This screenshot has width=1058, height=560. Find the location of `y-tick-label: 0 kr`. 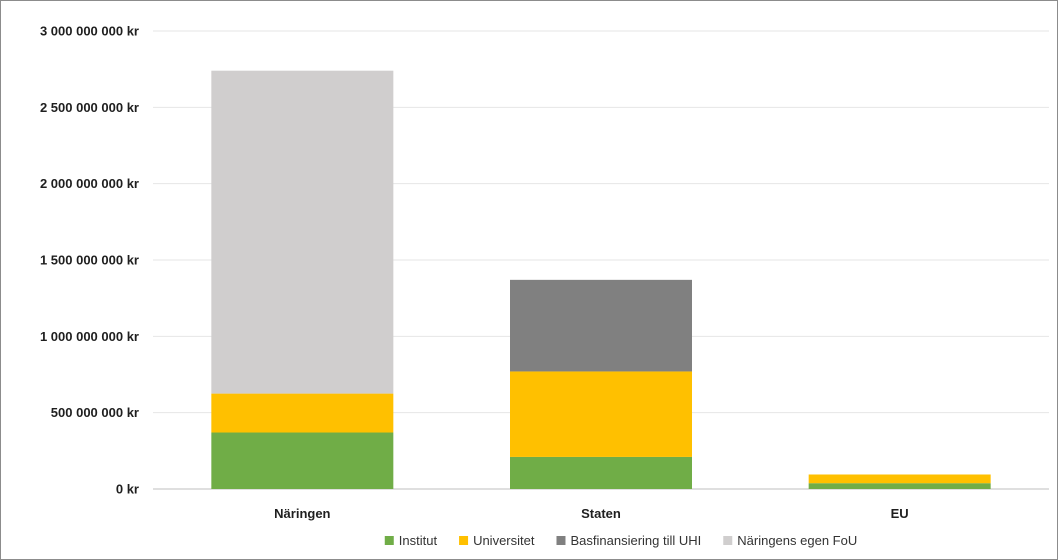

y-tick-label: 0 kr is located at coordinates (127, 489).